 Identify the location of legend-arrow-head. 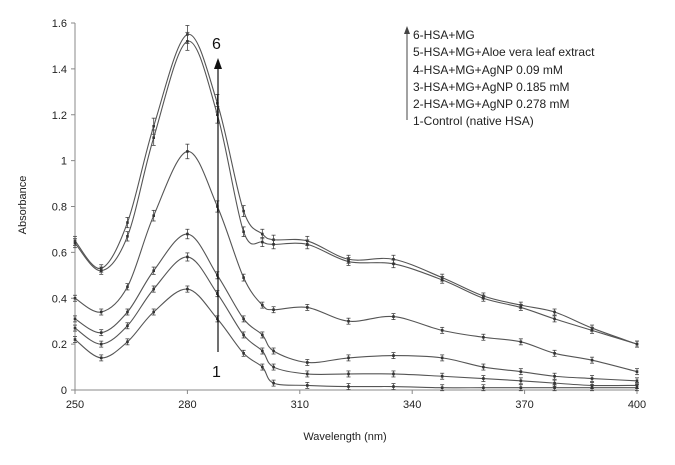
(407, 30).